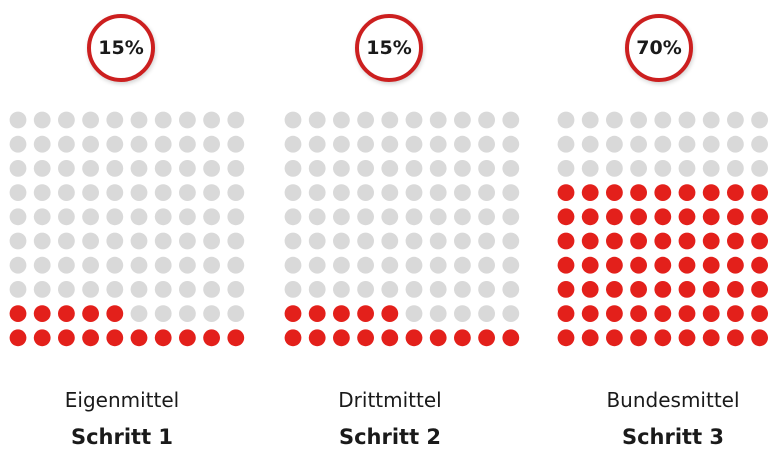 This screenshot has height=453, width=771. What do you see at coordinates (673, 400) in the screenshot?
I see `category-label-3: Bundesmittel` at bounding box center [673, 400].